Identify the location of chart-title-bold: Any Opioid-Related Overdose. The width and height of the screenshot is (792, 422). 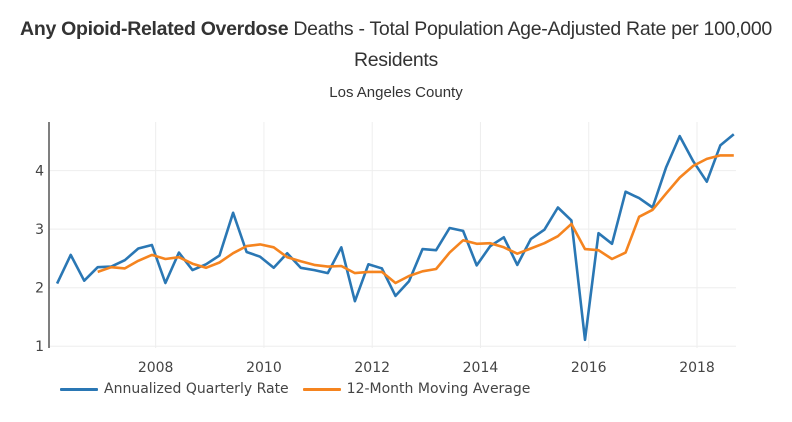
(154, 29).